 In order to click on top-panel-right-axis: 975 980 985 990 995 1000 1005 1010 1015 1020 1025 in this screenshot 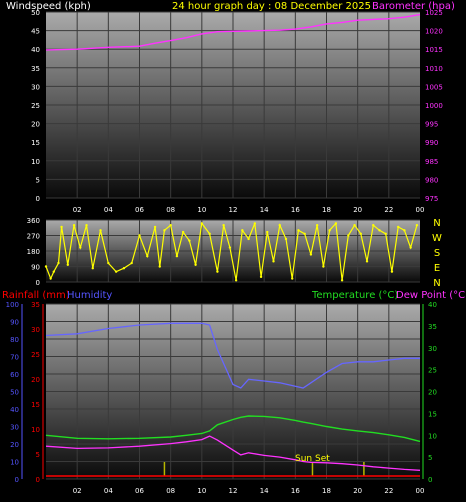, I will do `click(434, 106)`.